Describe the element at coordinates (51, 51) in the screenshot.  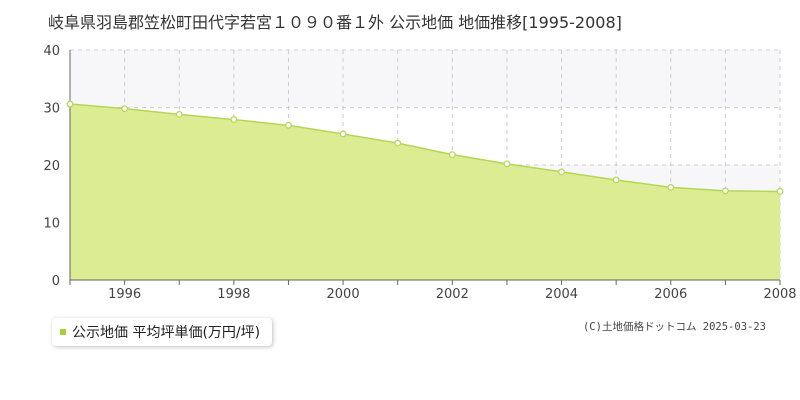
I see `y-tick-label: 40` at that location.